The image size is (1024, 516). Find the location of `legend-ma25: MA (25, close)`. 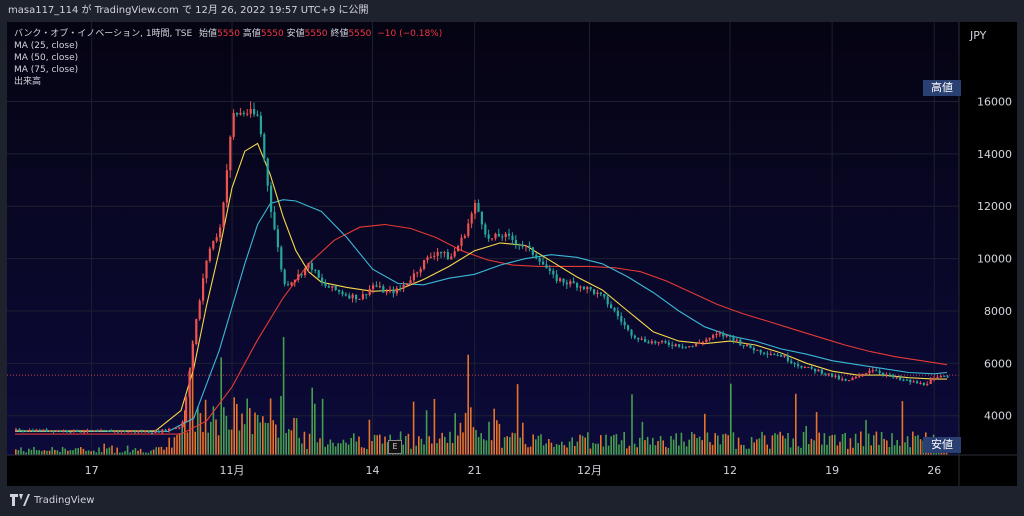

legend-ma25: MA (25, close) is located at coordinates (46, 46).